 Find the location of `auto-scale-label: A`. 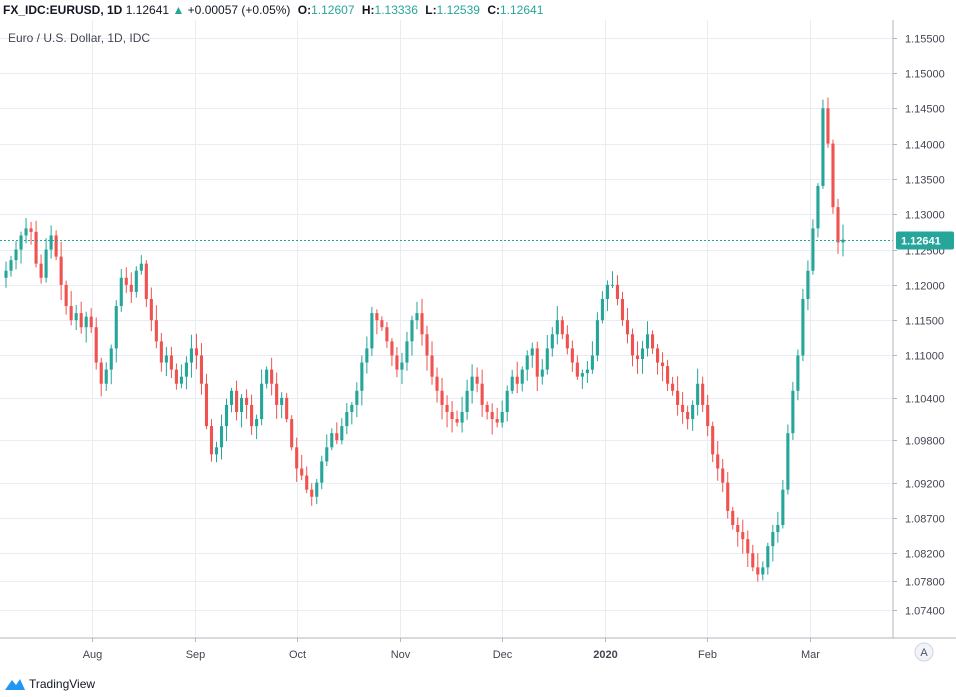

auto-scale-label: A is located at coordinates (924, 653).